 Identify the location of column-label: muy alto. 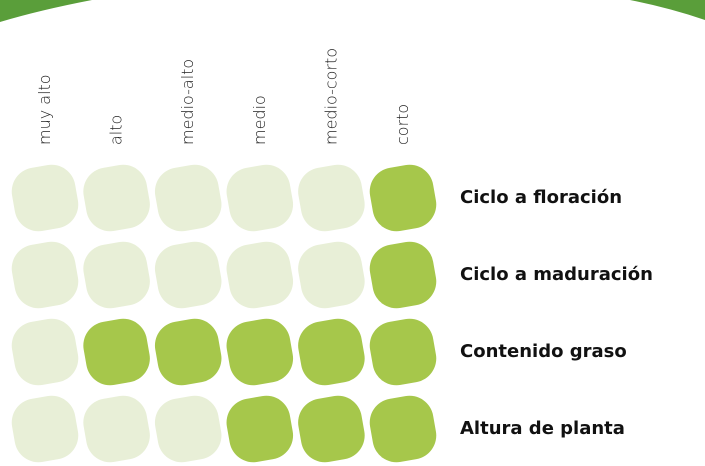
(44, 109).